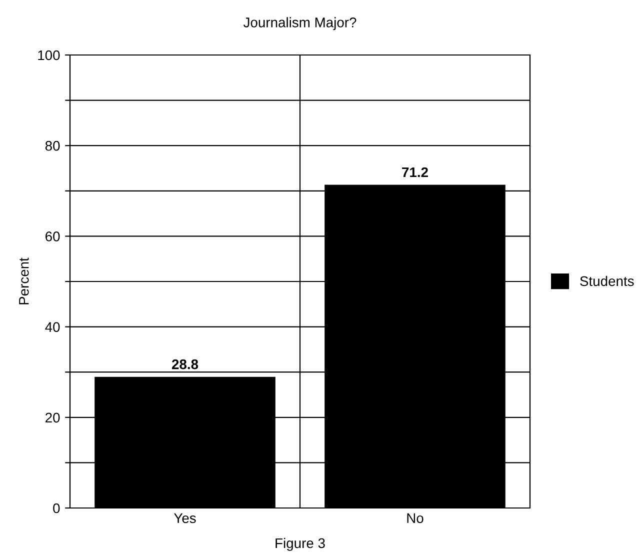  Describe the element at coordinates (415, 172) in the screenshot. I see `data-label: 71.2` at that location.